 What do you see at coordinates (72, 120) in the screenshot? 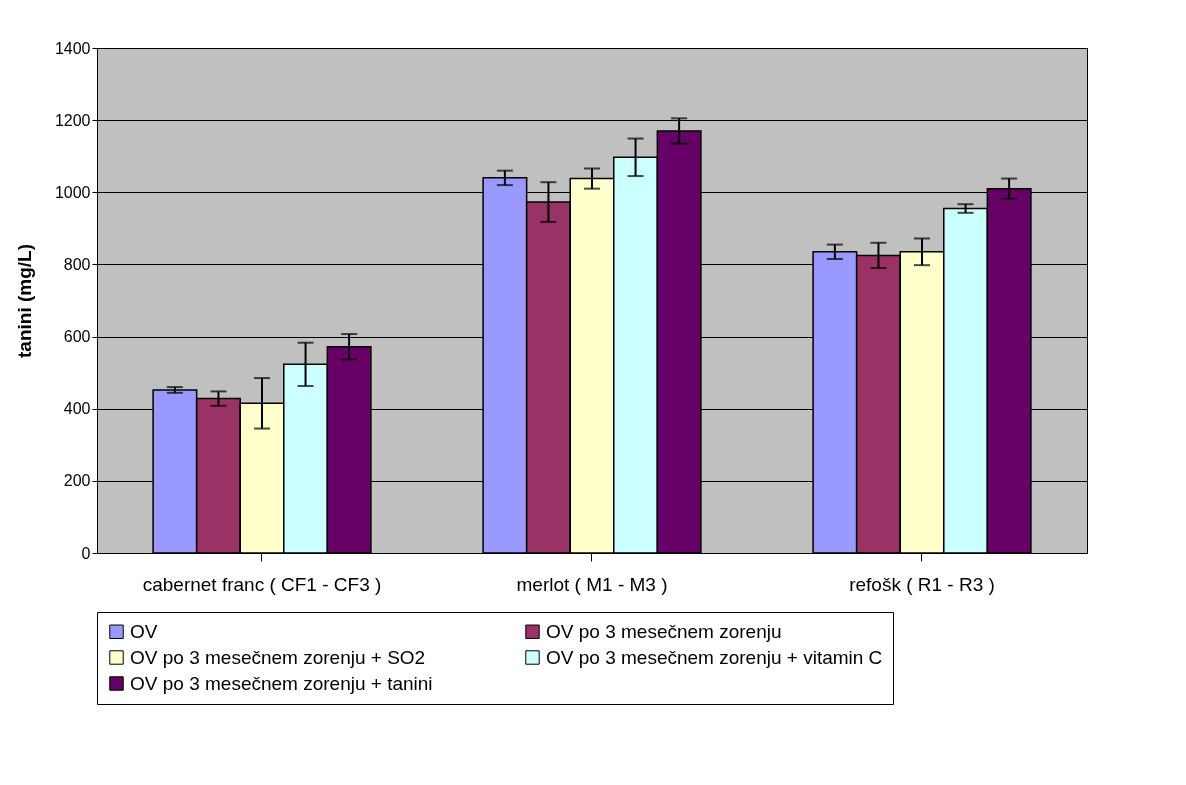
I see `y-tick-label: 1200` at bounding box center [72, 120].